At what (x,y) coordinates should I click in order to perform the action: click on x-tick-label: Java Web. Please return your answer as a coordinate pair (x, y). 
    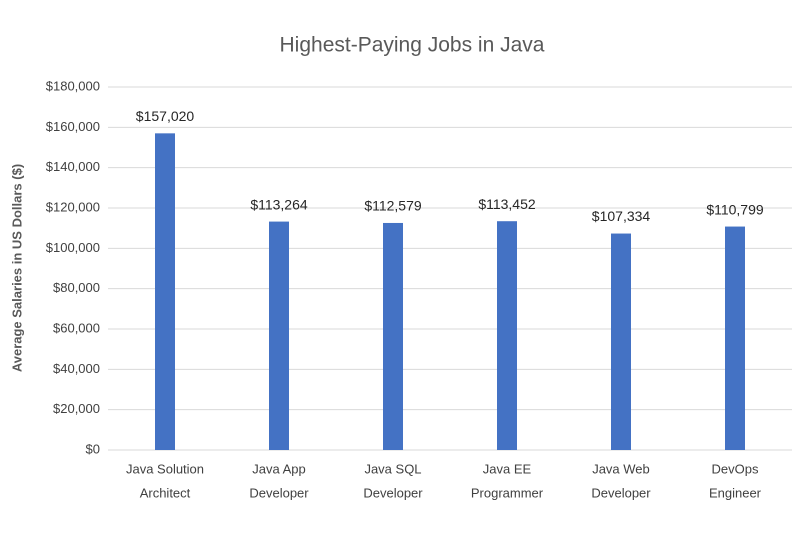
    Looking at the image, I should click on (621, 468).